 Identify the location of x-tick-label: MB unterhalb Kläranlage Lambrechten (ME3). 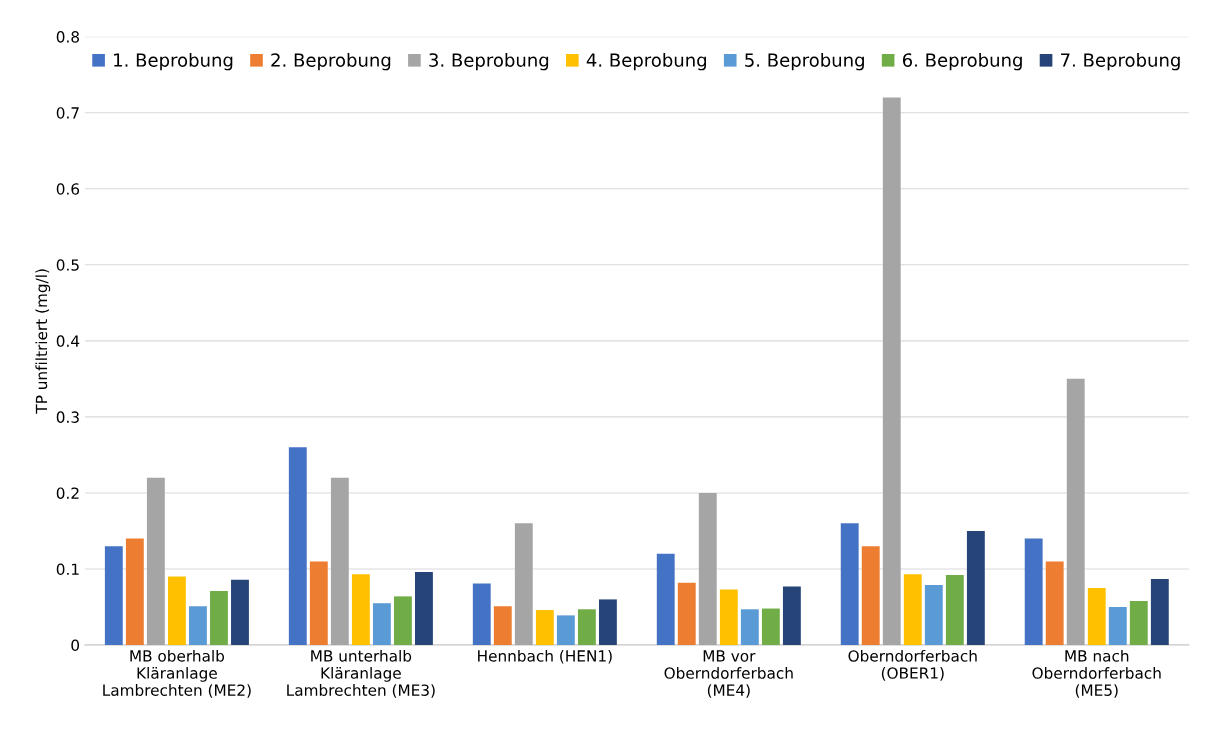
(361, 673).